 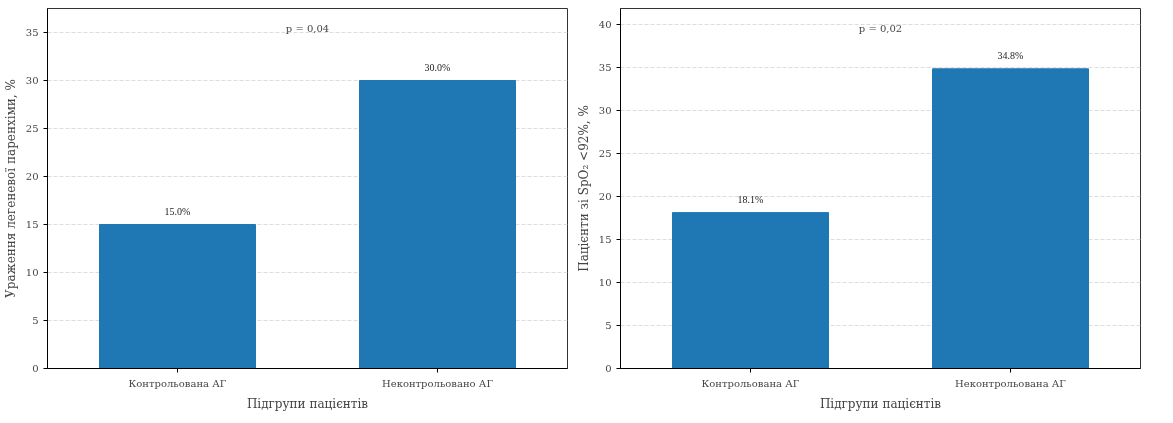 What do you see at coordinates (10, 188) in the screenshot?
I see `y-axis-title: Ураження легеневої паренхіми, %` at bounding box center [10, 188].